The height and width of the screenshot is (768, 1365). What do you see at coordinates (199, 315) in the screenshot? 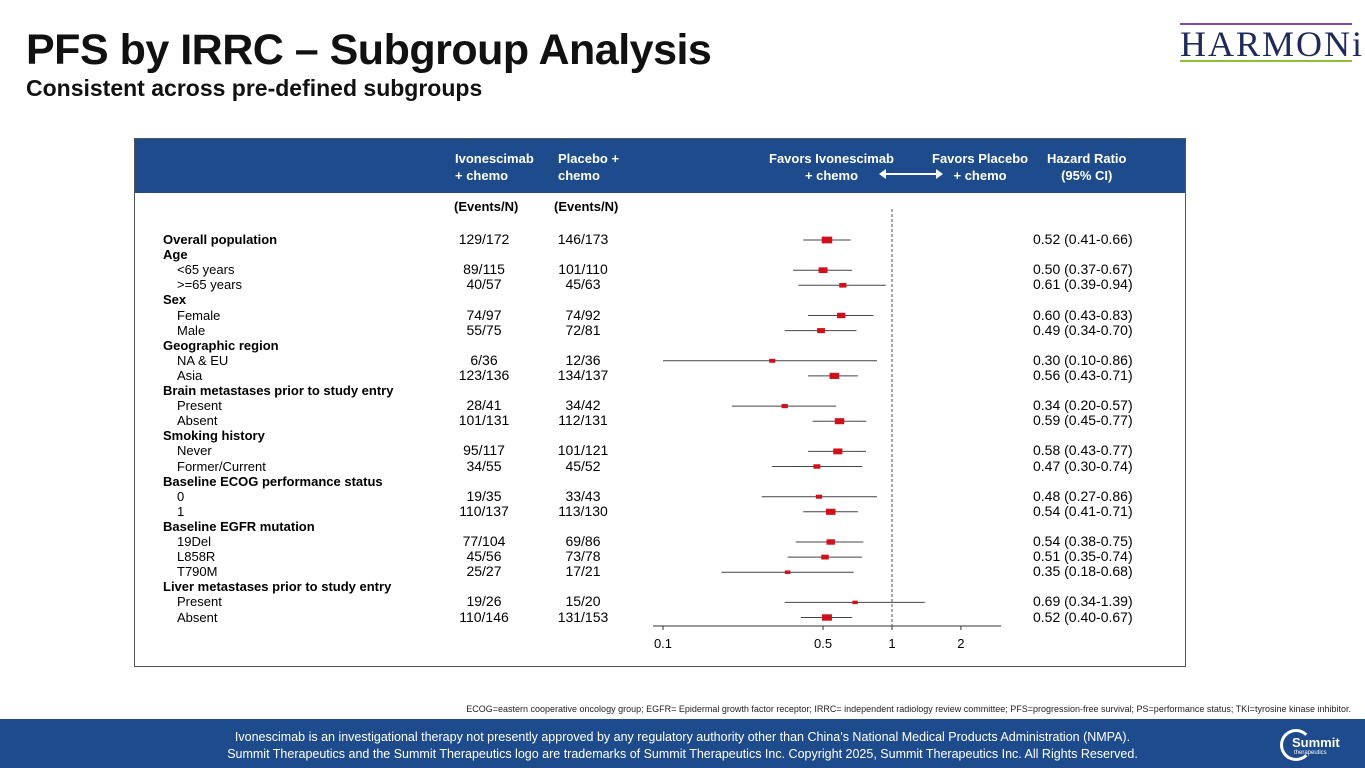
I see `subgroup-label: Female` at bounding box center [199, 315].